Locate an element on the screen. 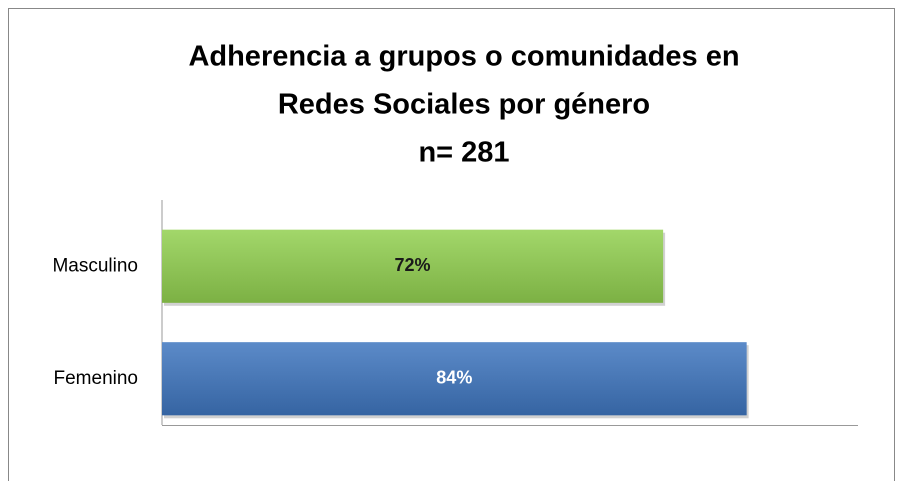  value-label: 84% is located at coordinates (454, 378).